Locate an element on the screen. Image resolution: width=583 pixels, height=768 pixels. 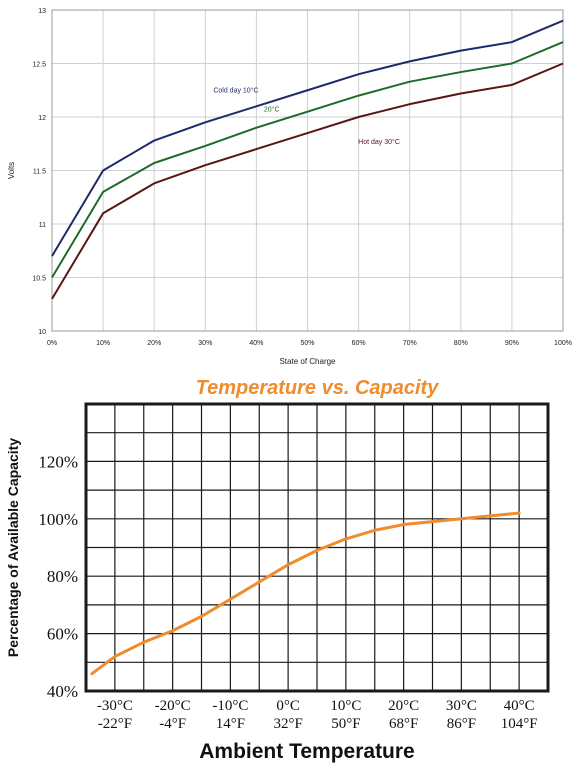
y-tick-label: 120% is located at coordinates (58, 461).